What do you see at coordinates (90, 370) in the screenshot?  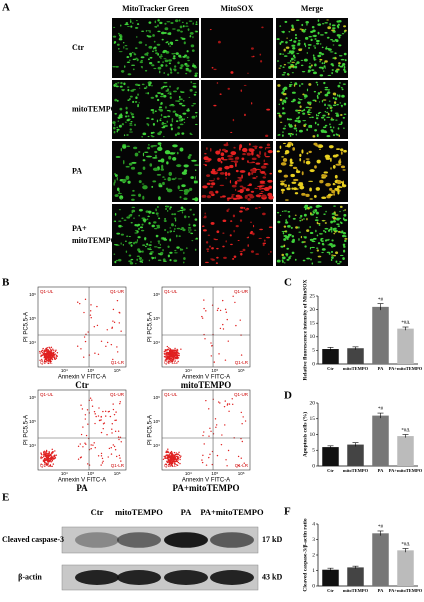 I see `x-tick-label: 10⁵` at bounding box center [90, 370].